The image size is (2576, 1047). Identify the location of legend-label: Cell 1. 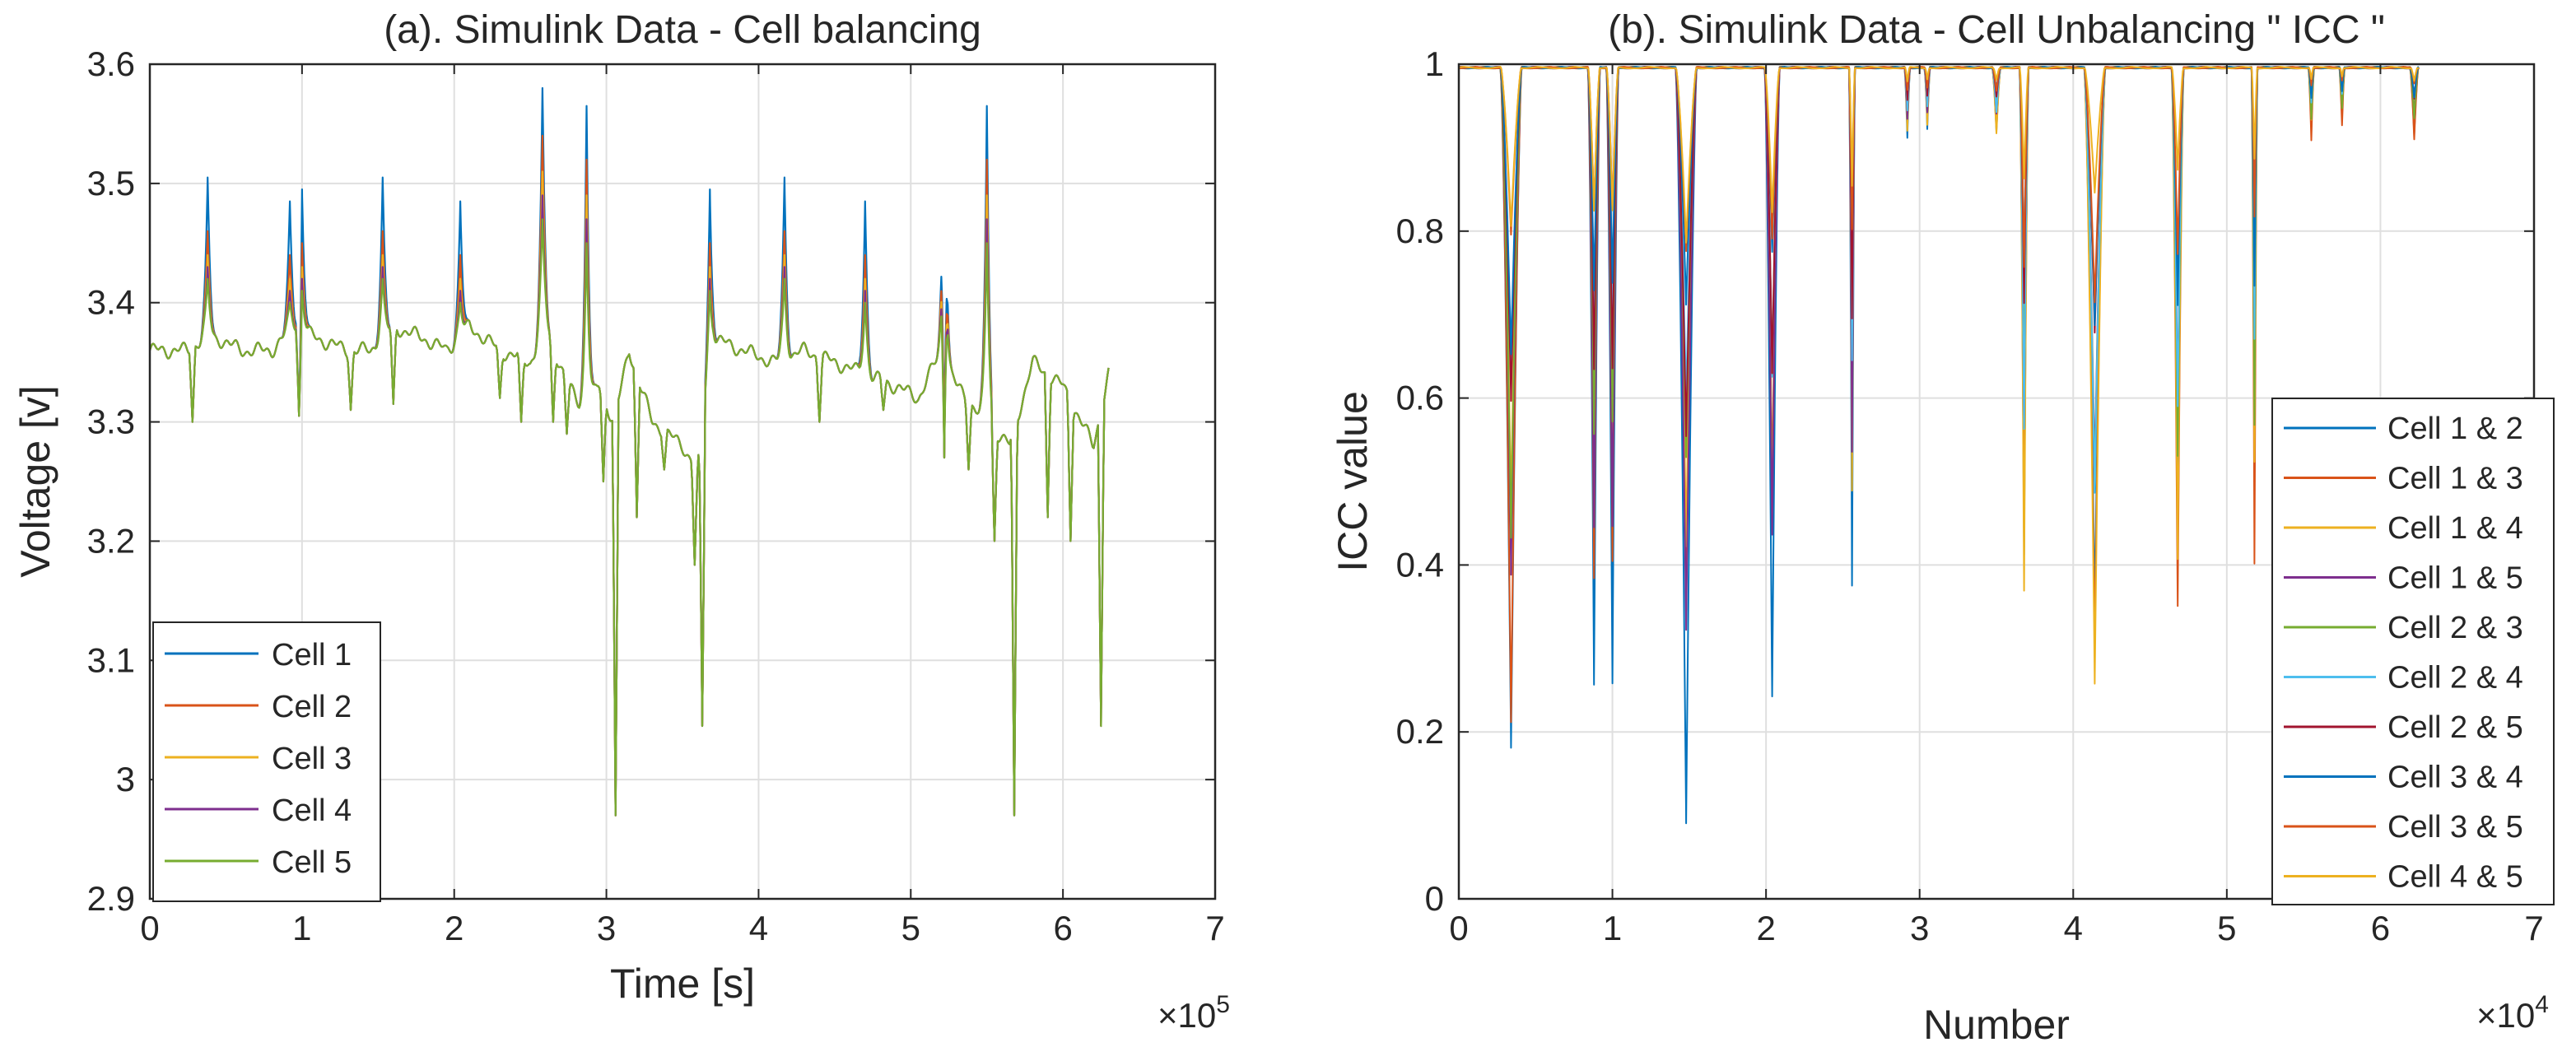
(312, 655).